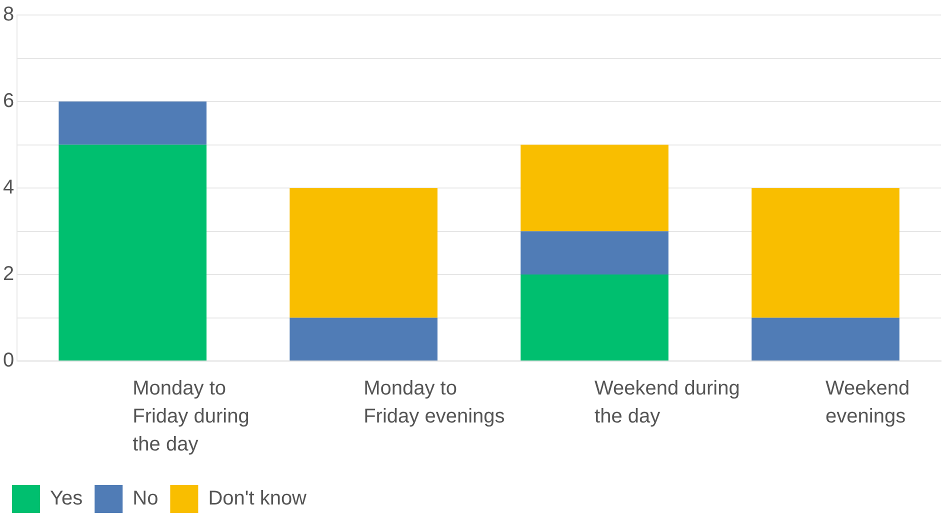 The image size is (943, 523). I want to click on x-tick-label: Weekend during the day, so click(667, 403).